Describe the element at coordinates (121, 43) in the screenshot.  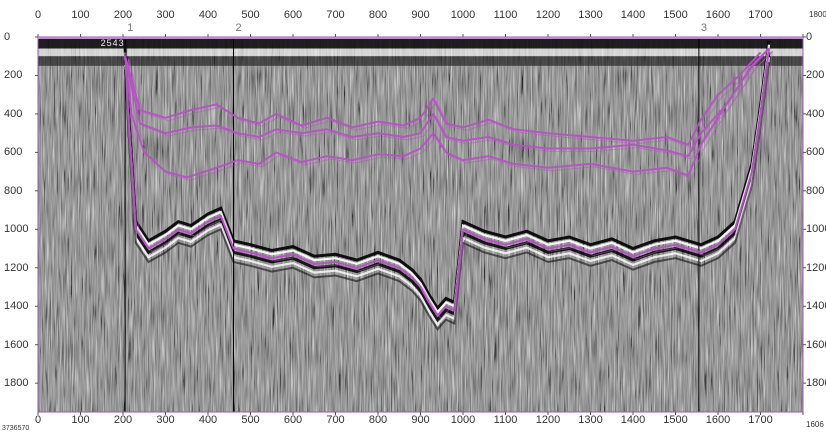
I see `marker-sublabel-3: 3` at that location.